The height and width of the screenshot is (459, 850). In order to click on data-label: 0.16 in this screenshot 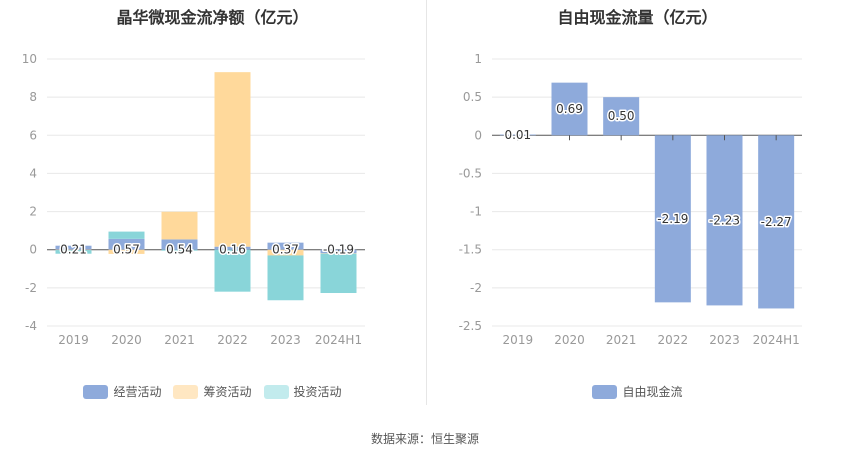, I will do `click(232, 250)`.